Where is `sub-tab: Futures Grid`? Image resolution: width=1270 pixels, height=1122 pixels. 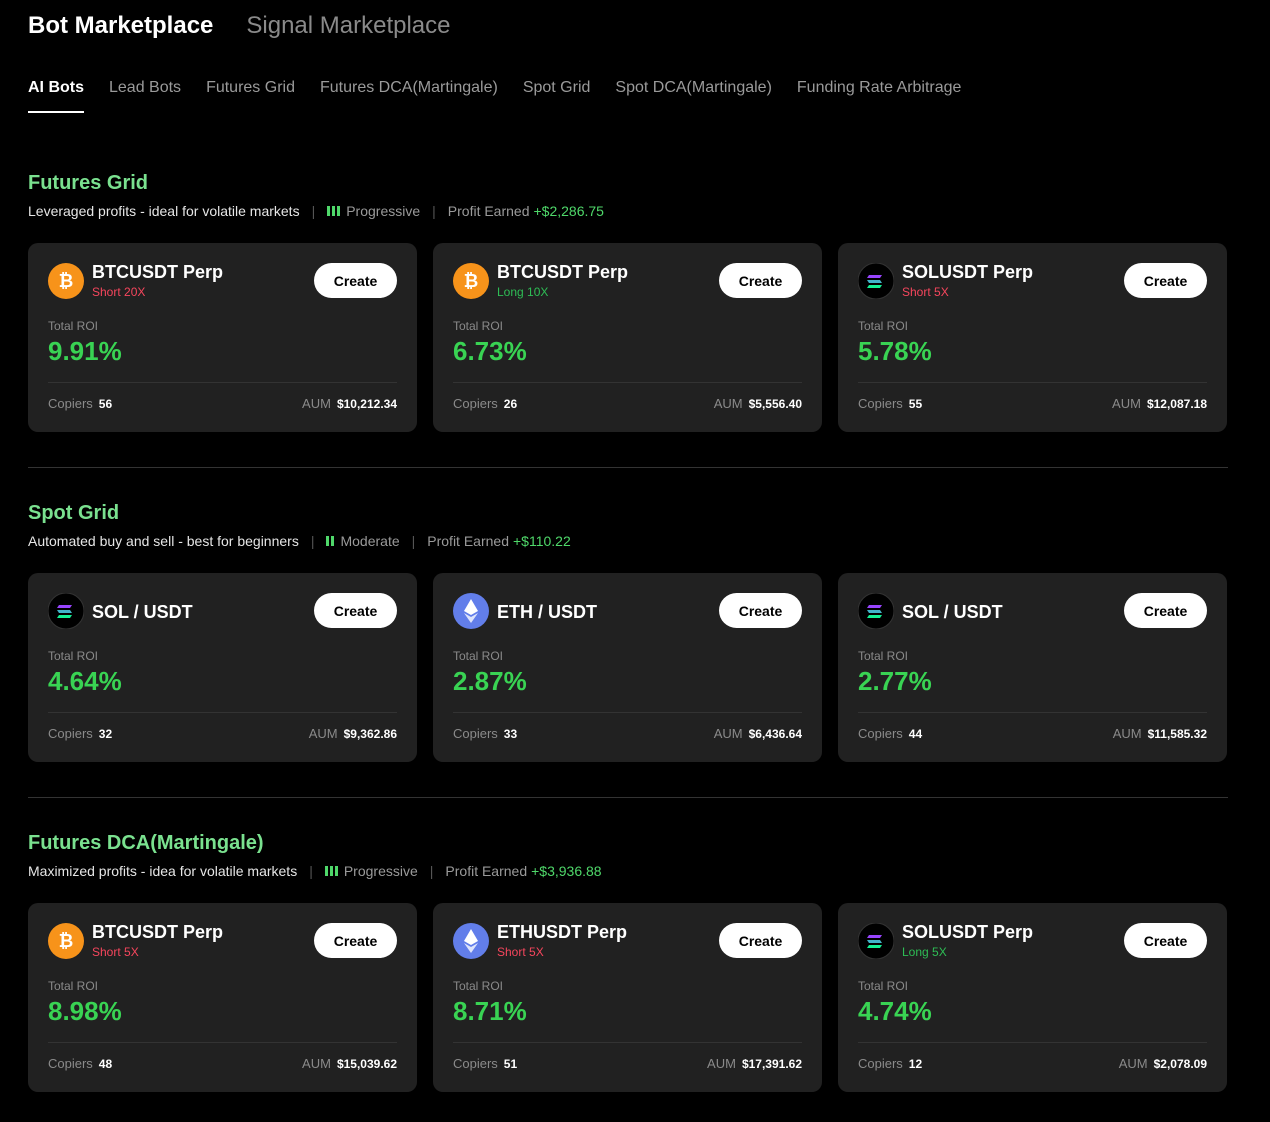 sub-tab: Futures Grid is located at coordinates (250, 87).